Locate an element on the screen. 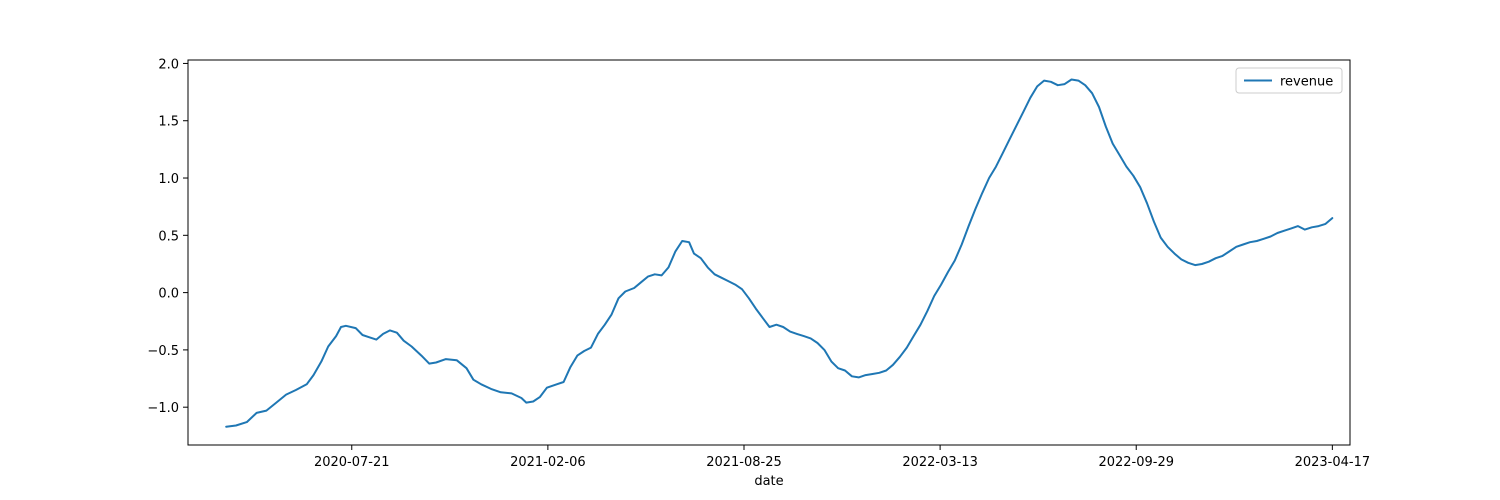 Image resolution: width=1500 pixels, height=500 pixels. y-tick-label: −0.5 is located at coordinates (163, 351).